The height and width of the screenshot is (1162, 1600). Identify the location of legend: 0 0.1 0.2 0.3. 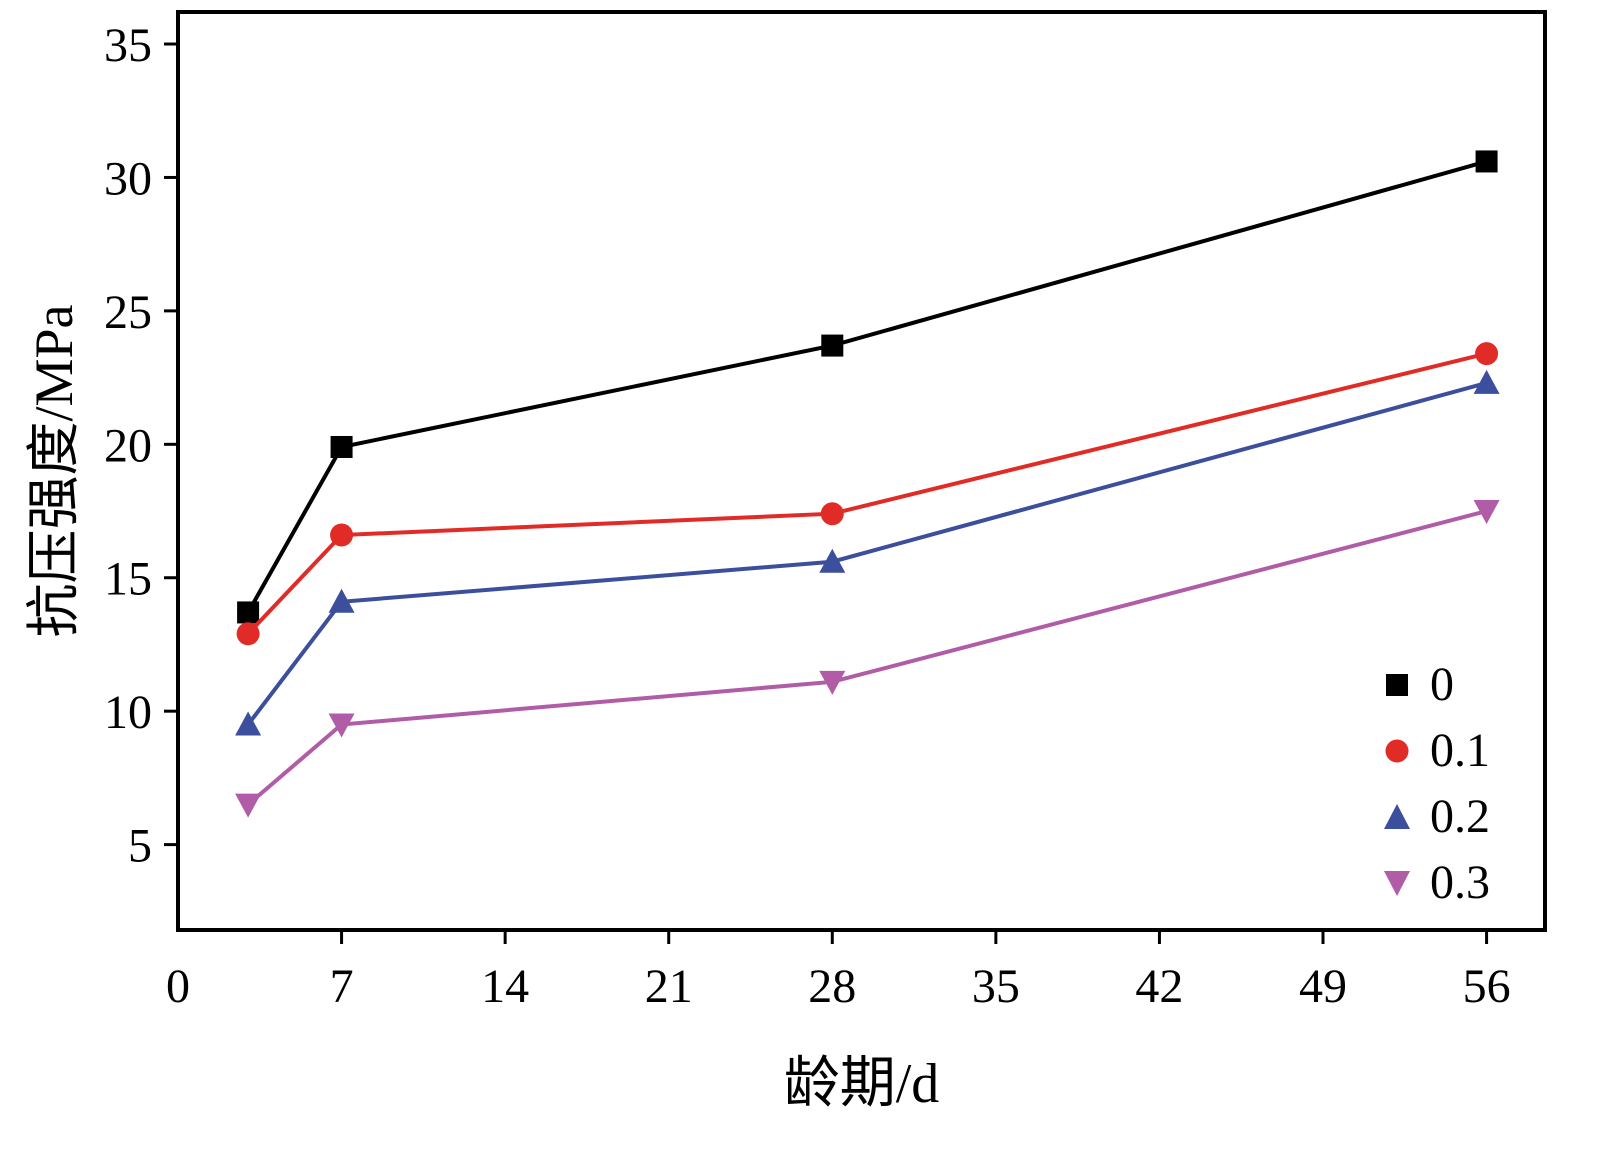
(1436, 784).